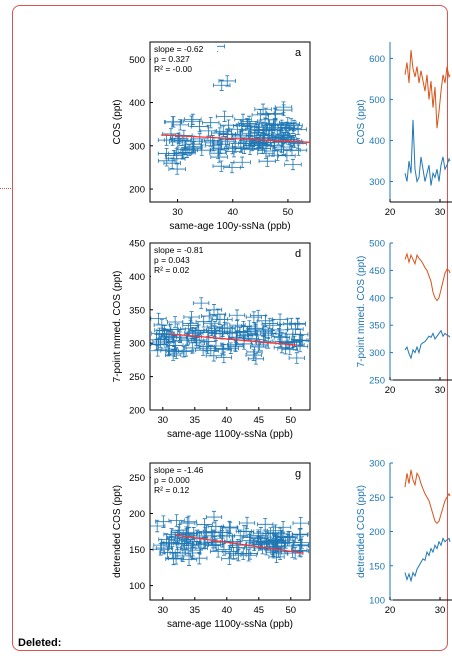  Describe the element at coordinates (40, 643) in the screenshot. I see `deleted-annotation: Deleted:` at that location.